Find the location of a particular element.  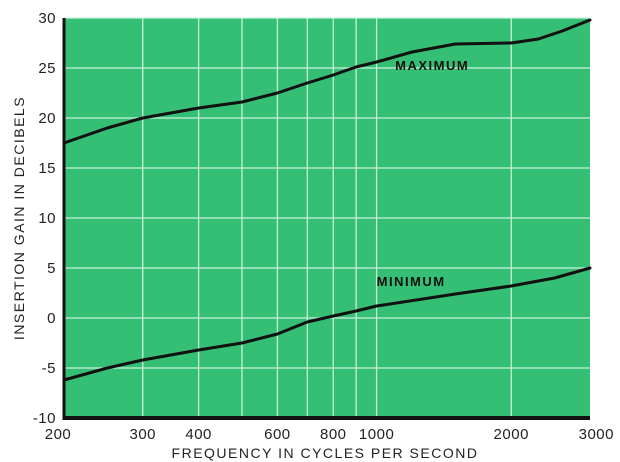

y-tick-label: 20 is located at coordinates (47, 118).